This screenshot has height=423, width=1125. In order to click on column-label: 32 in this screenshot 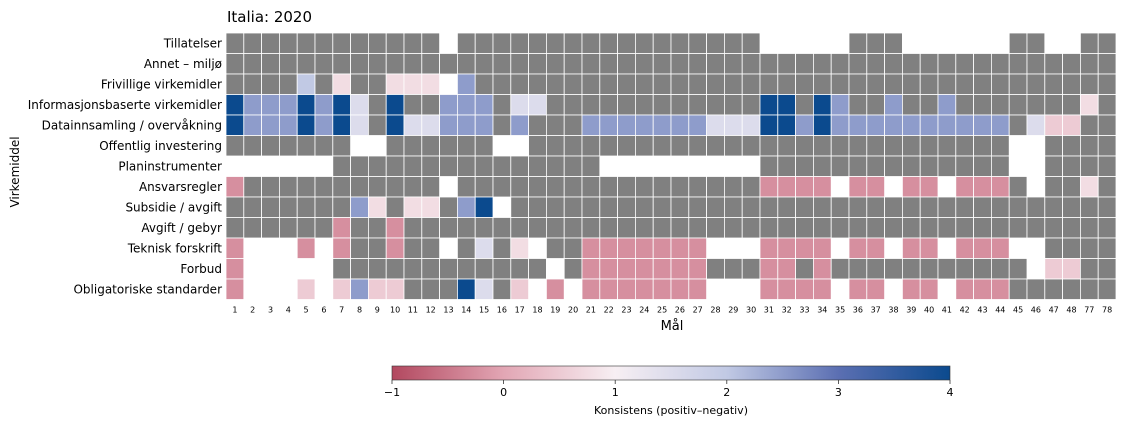, I will do `click(787, 310)`.